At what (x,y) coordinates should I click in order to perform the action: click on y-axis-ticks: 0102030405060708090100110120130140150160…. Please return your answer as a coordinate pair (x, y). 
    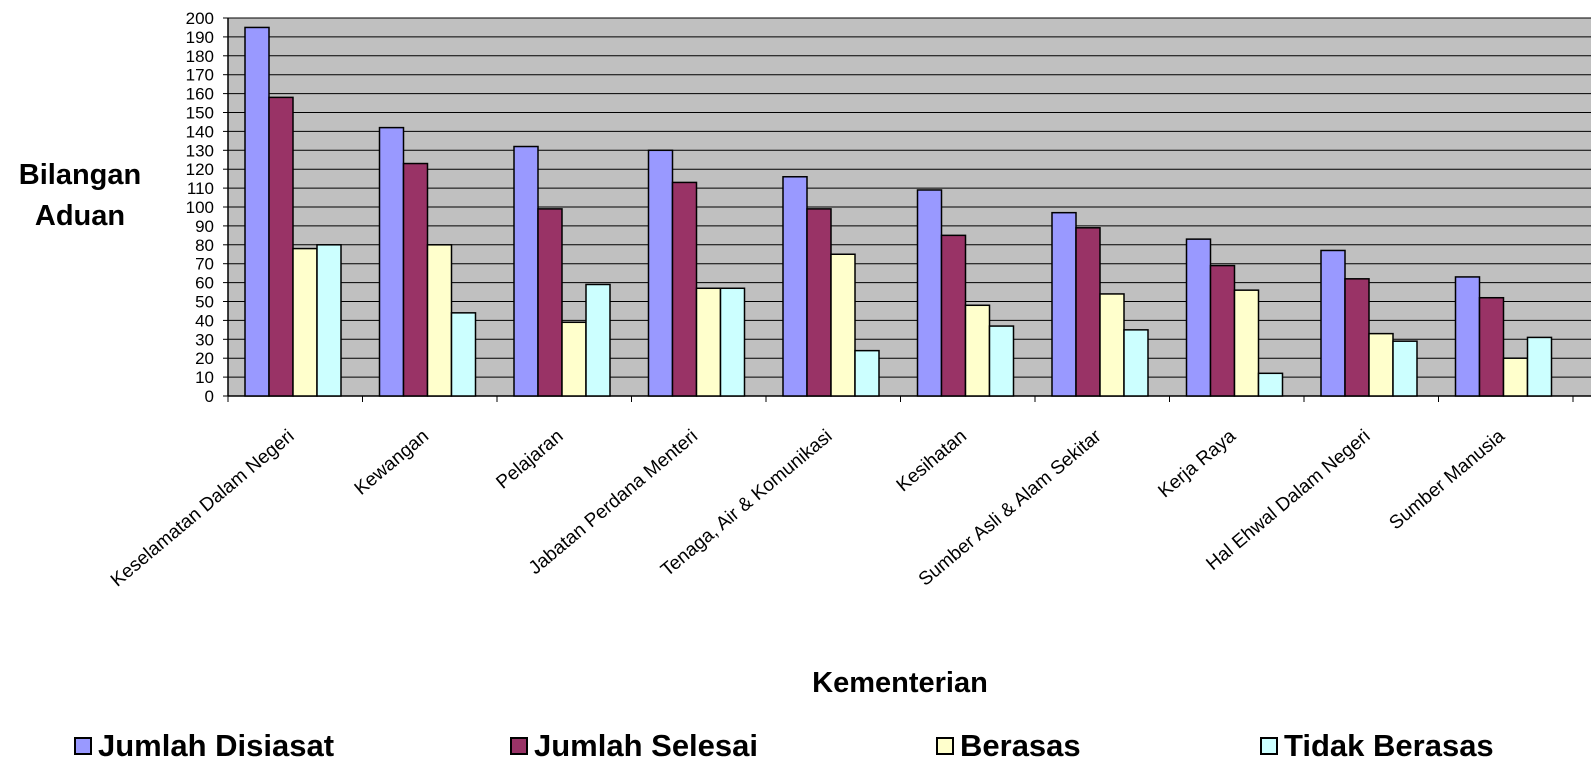
    Looking at the image, I should click on (207, 207).